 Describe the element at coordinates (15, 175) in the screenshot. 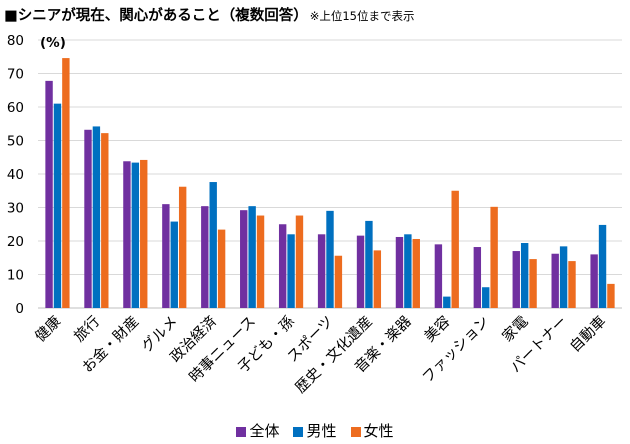

I see `y-tick-label: 40` at that location.